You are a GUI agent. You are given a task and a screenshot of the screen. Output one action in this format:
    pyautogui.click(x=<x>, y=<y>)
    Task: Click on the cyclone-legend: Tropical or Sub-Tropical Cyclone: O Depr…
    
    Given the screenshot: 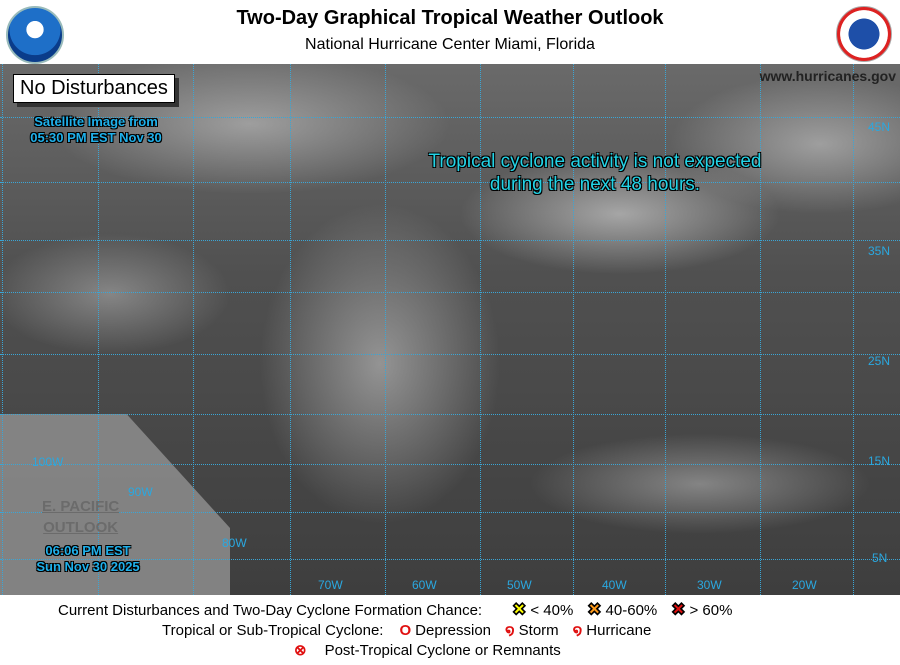 What is the action you would take?
    pyautogui.click(x=406, y=630)
    